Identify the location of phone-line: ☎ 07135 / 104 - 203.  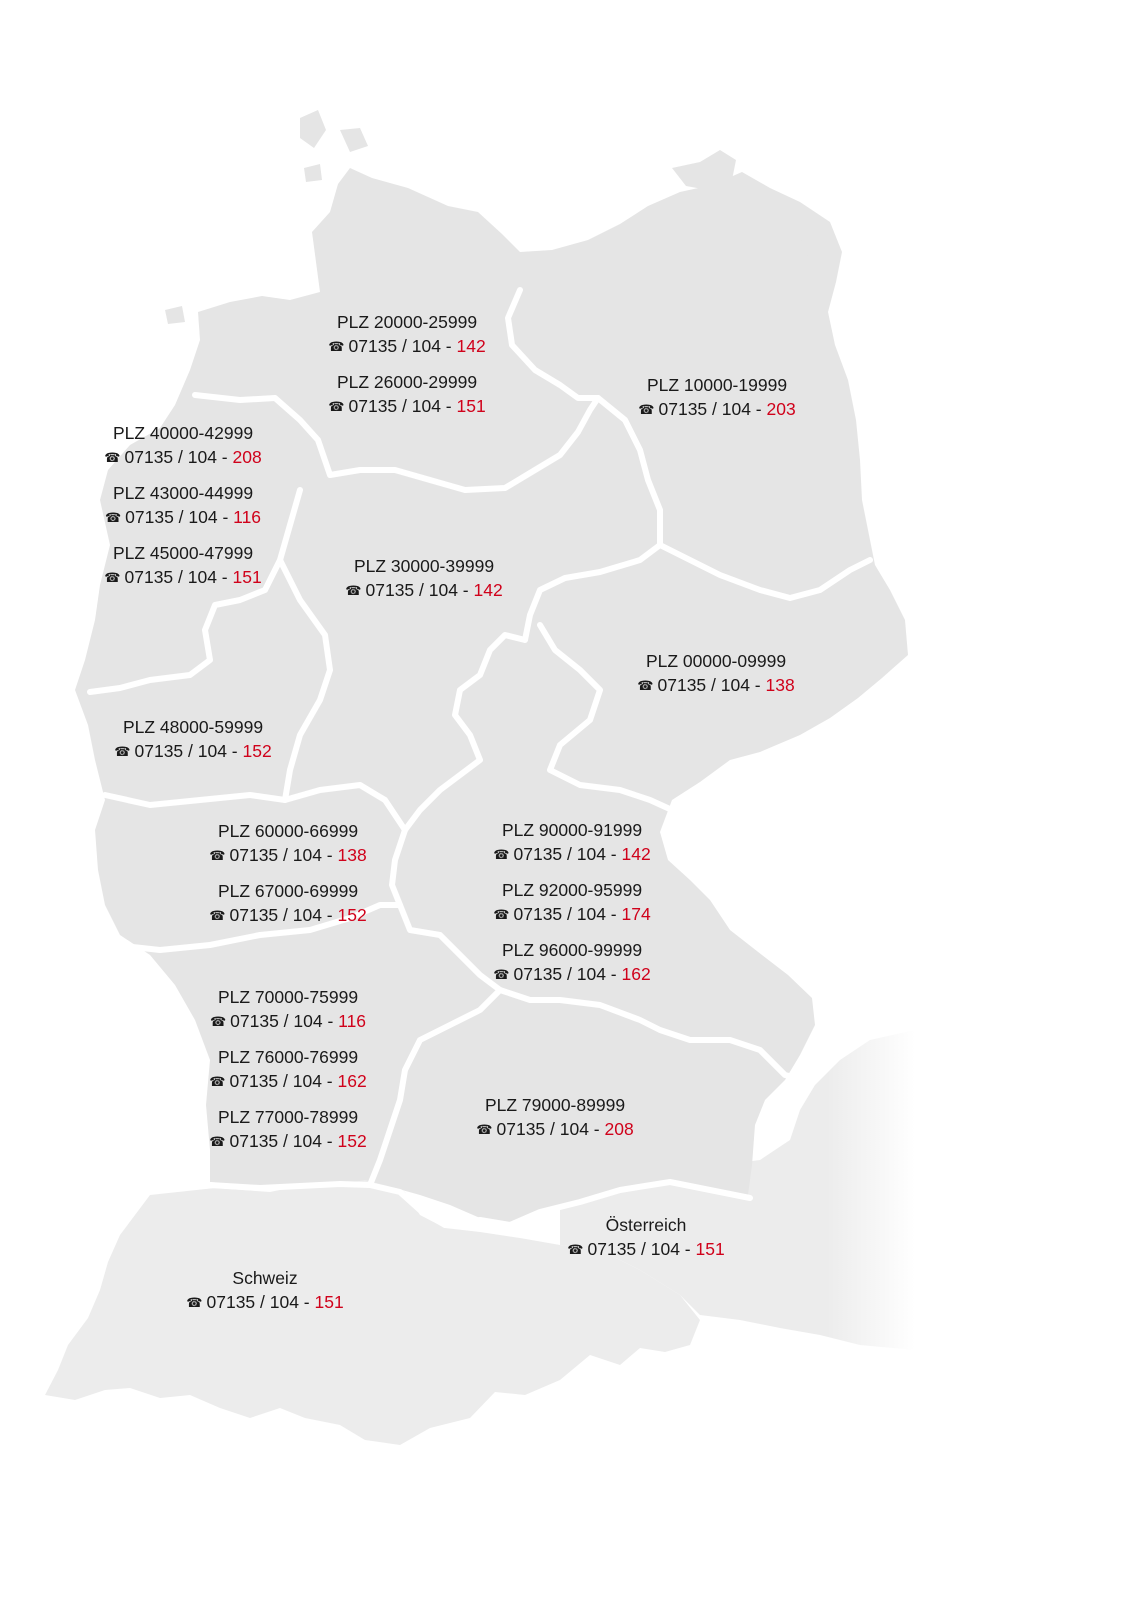
(716, 409).